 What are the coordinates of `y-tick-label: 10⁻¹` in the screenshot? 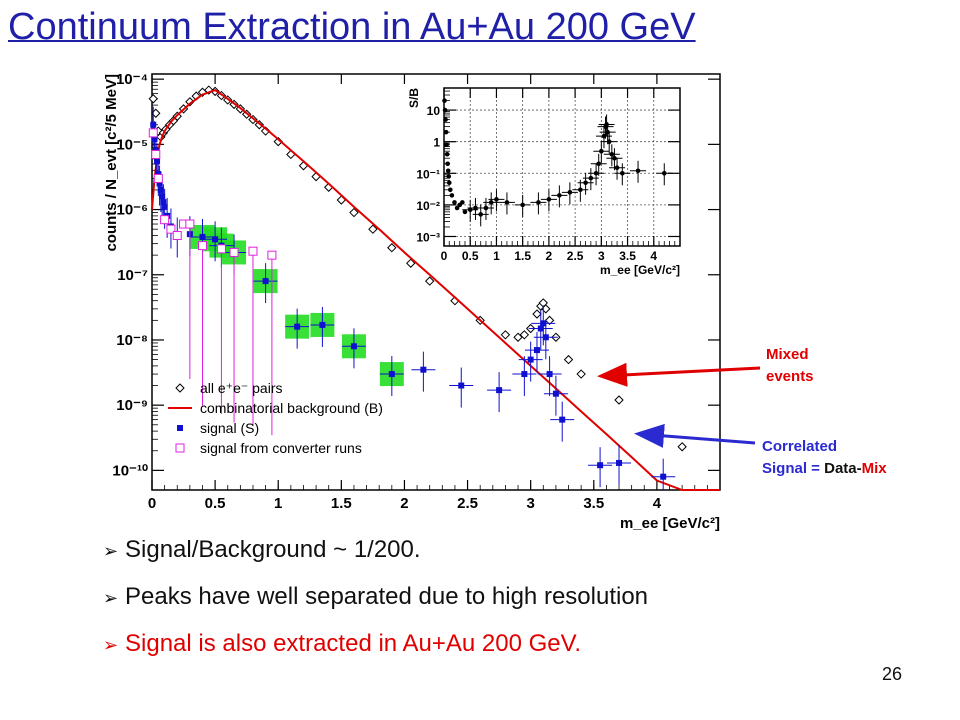 It's located at (428, 174).